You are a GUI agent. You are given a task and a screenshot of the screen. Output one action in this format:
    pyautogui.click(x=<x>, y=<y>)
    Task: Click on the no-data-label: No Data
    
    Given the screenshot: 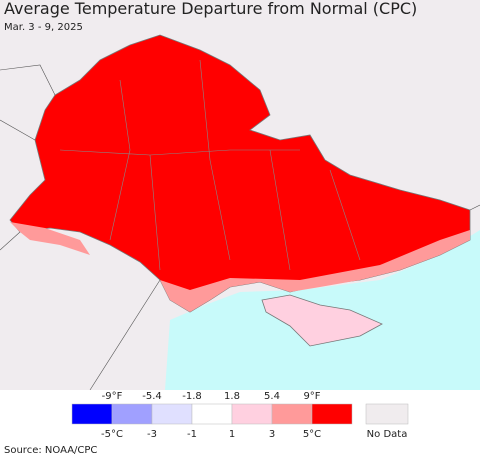 What is the action you would take?
    pyautogui.click(x=387, y=434)
    